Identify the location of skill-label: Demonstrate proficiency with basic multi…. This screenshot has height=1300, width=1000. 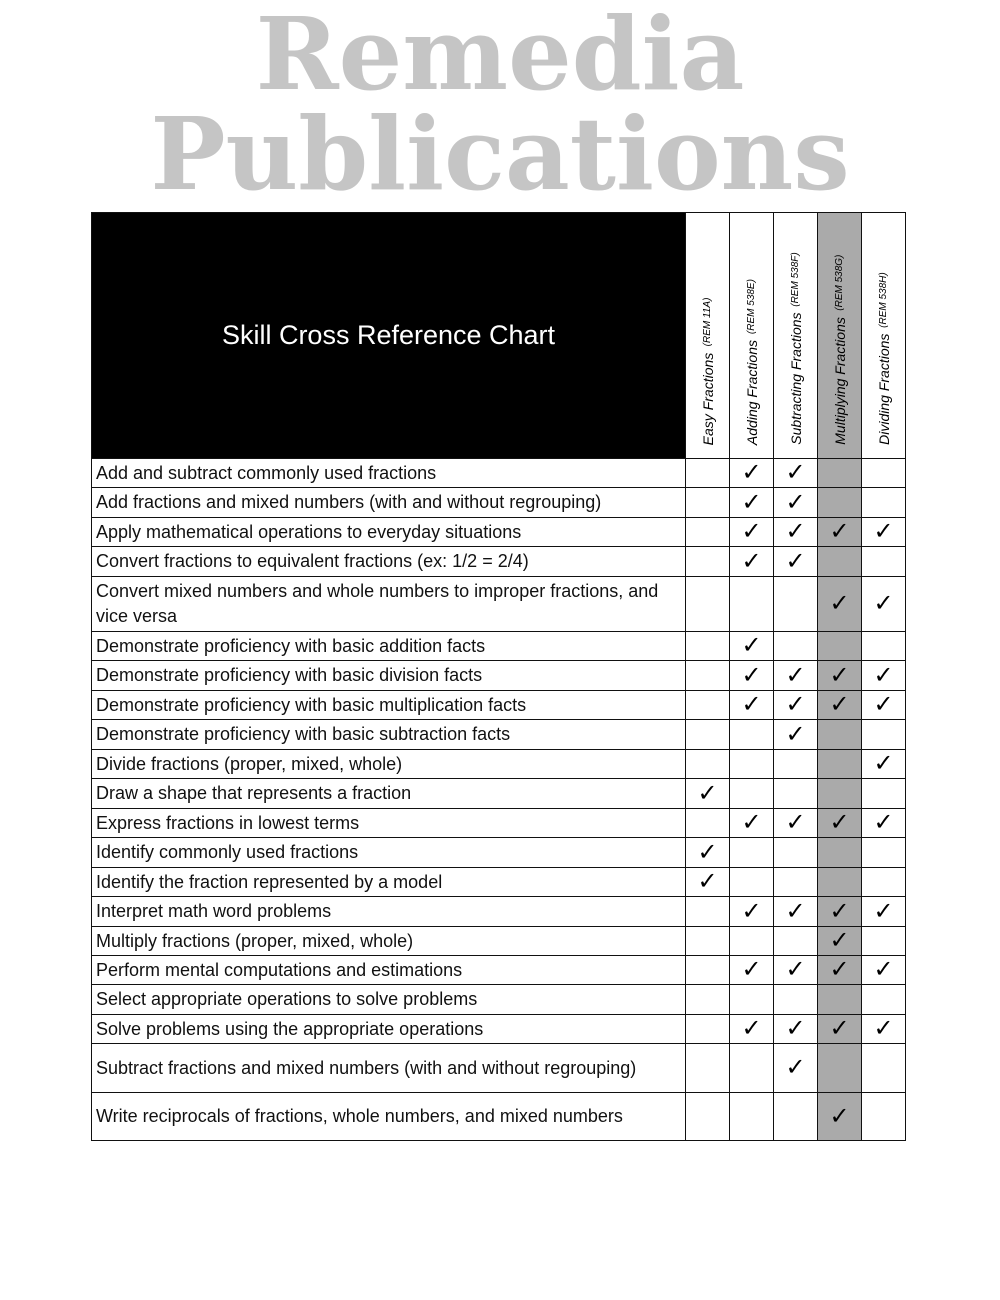
(388, 705).